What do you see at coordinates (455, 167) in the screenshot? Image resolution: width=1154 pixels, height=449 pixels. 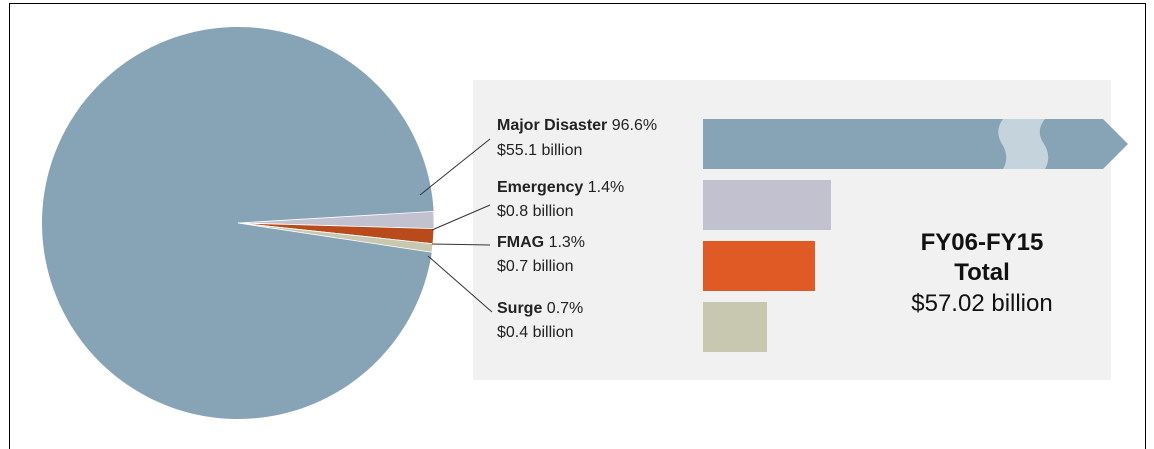 I see `leader-line-major-disaster` at bounding box center [455, 167].